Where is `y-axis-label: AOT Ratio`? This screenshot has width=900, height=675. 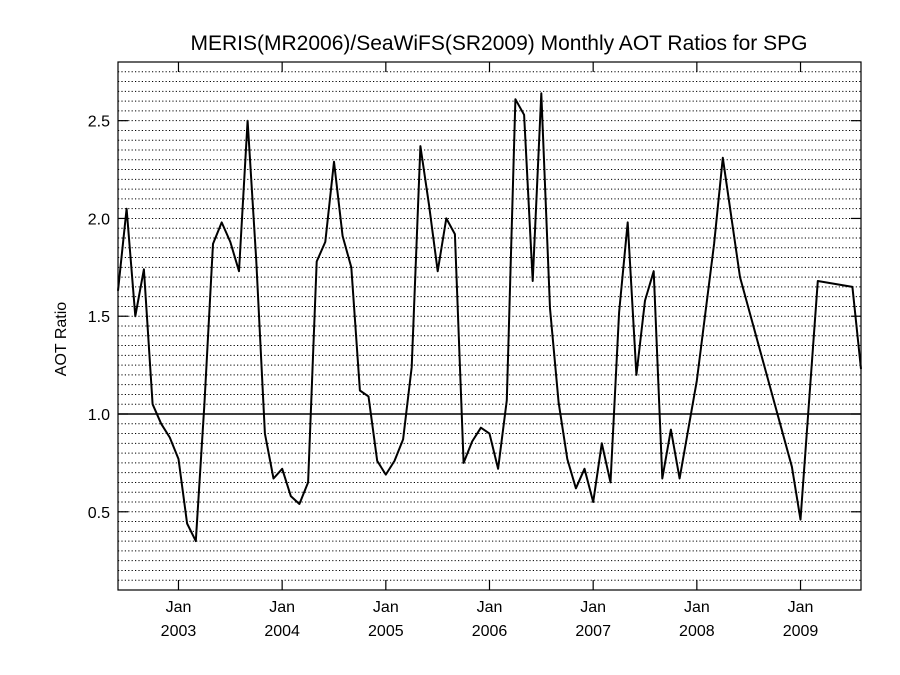 y-axis-label: AOT Ratio is located at coordinates (61, 339).